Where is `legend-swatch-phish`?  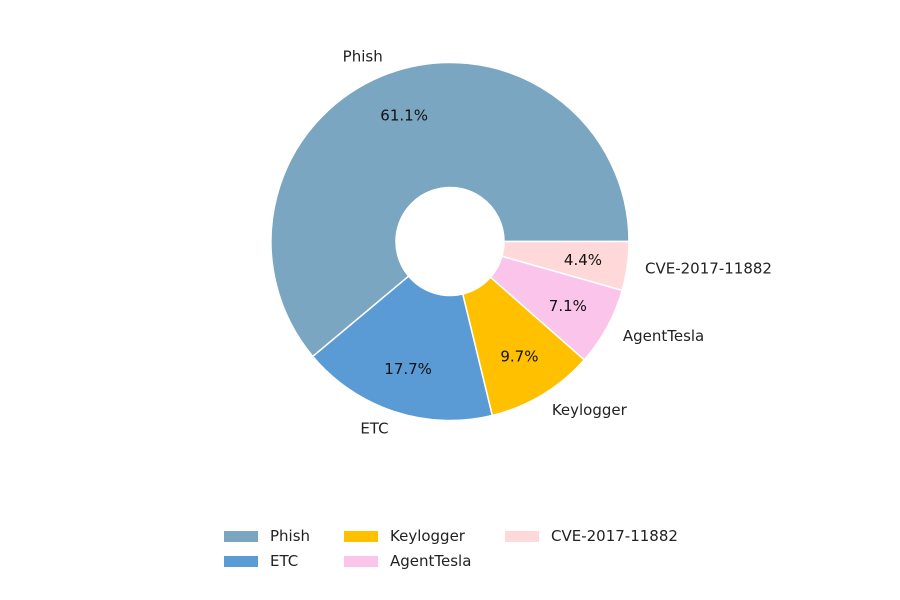
legend-swatch-phish is located at coordinates (241, 536).